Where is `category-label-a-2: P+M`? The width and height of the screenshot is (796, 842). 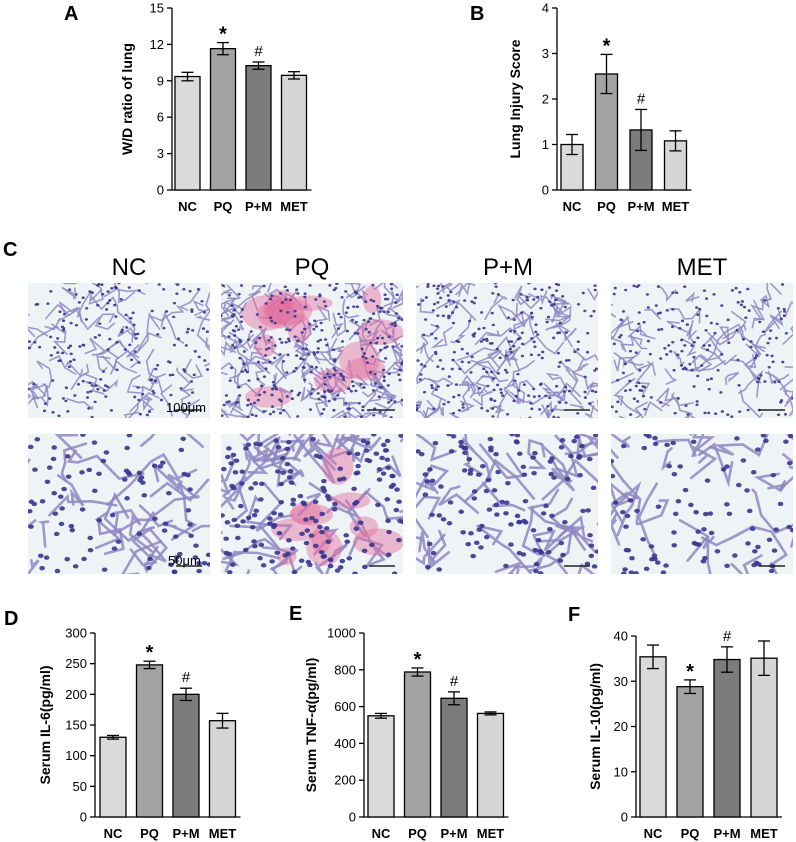
category-label-a-2: P+M is located at coordinates (258, 206).